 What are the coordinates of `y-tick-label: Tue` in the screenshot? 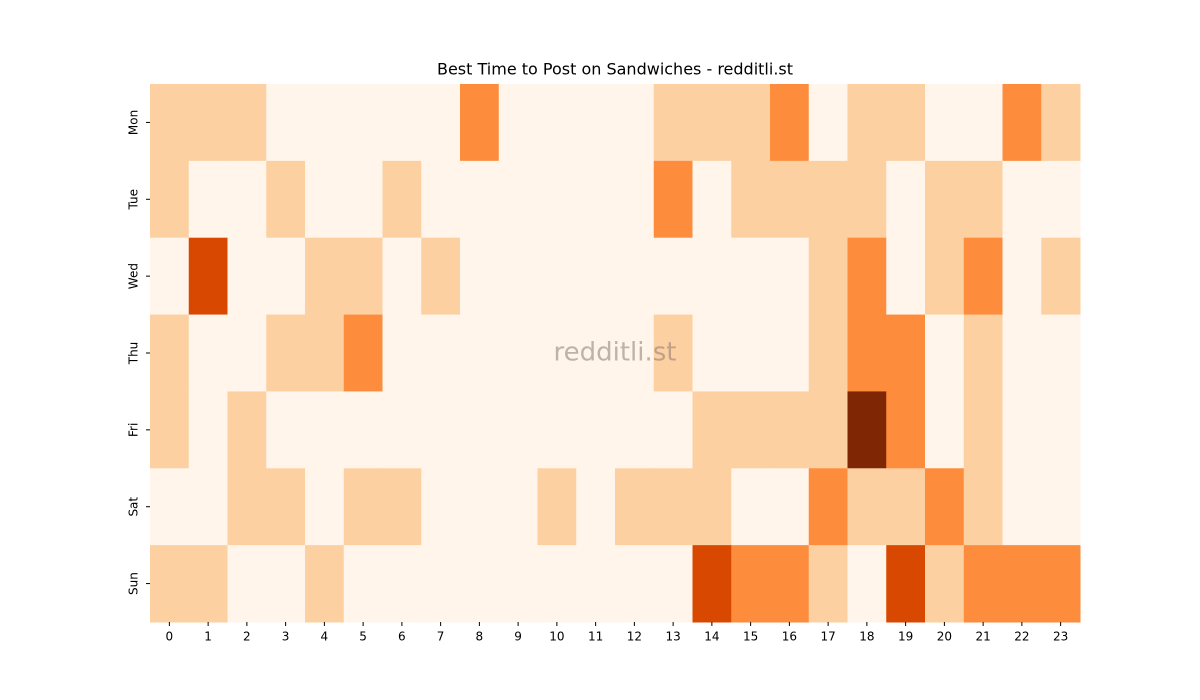 It's located at (134, 200).